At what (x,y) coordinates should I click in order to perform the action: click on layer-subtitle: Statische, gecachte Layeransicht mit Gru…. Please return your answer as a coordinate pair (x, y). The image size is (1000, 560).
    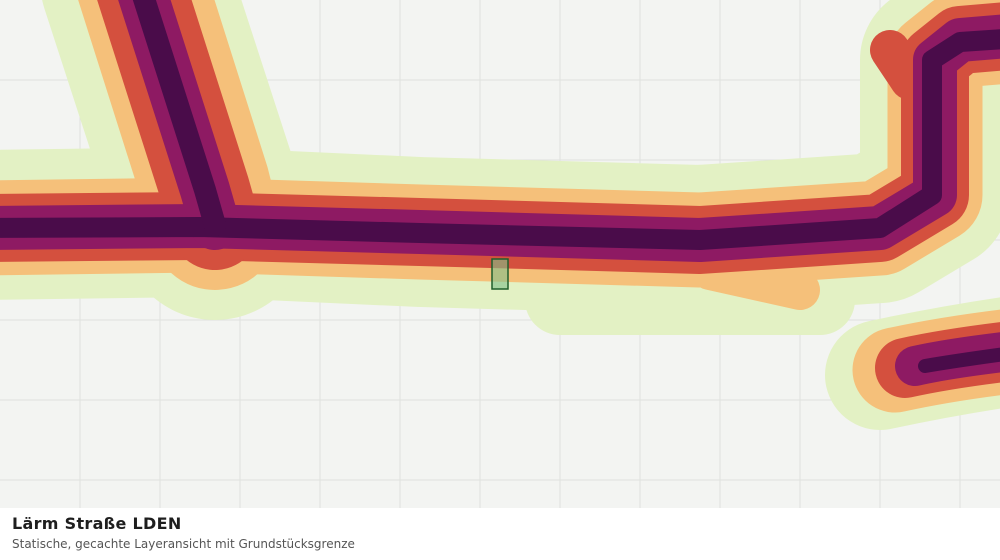
    Looking at the image, I should click on (183, 544).